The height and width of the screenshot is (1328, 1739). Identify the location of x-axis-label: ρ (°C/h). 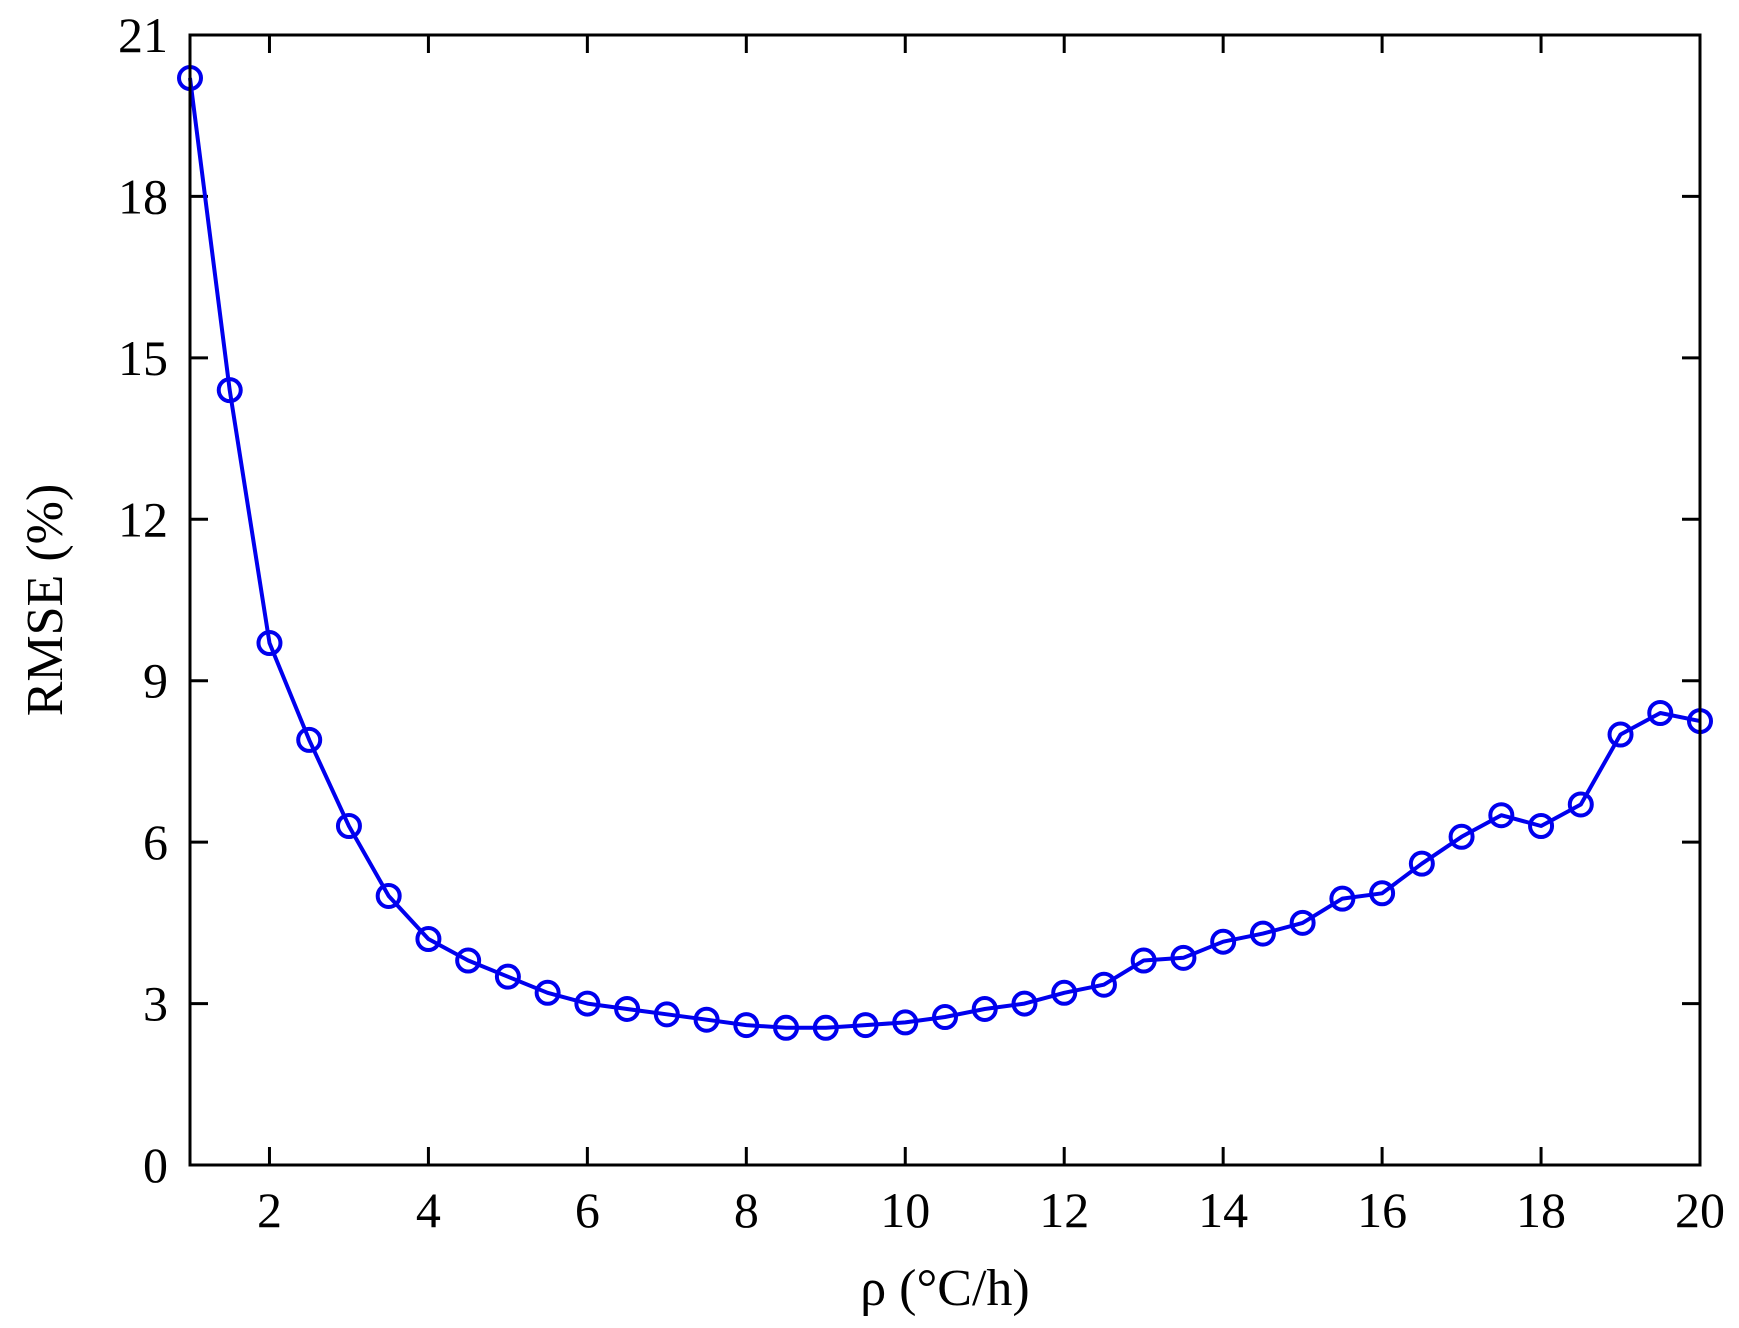
(945, 1288).